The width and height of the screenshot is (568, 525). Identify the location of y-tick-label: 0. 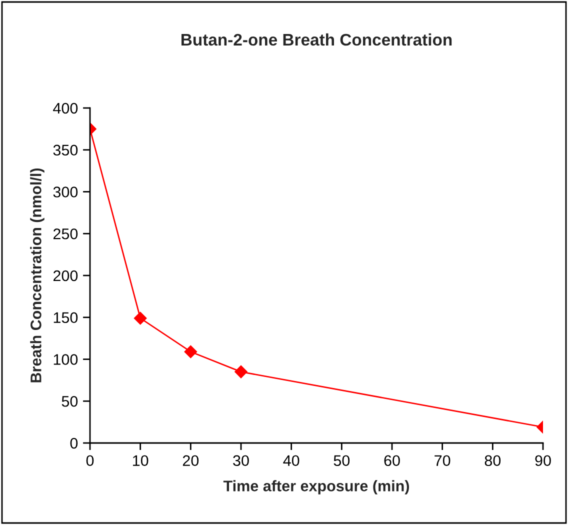
(74, 443).